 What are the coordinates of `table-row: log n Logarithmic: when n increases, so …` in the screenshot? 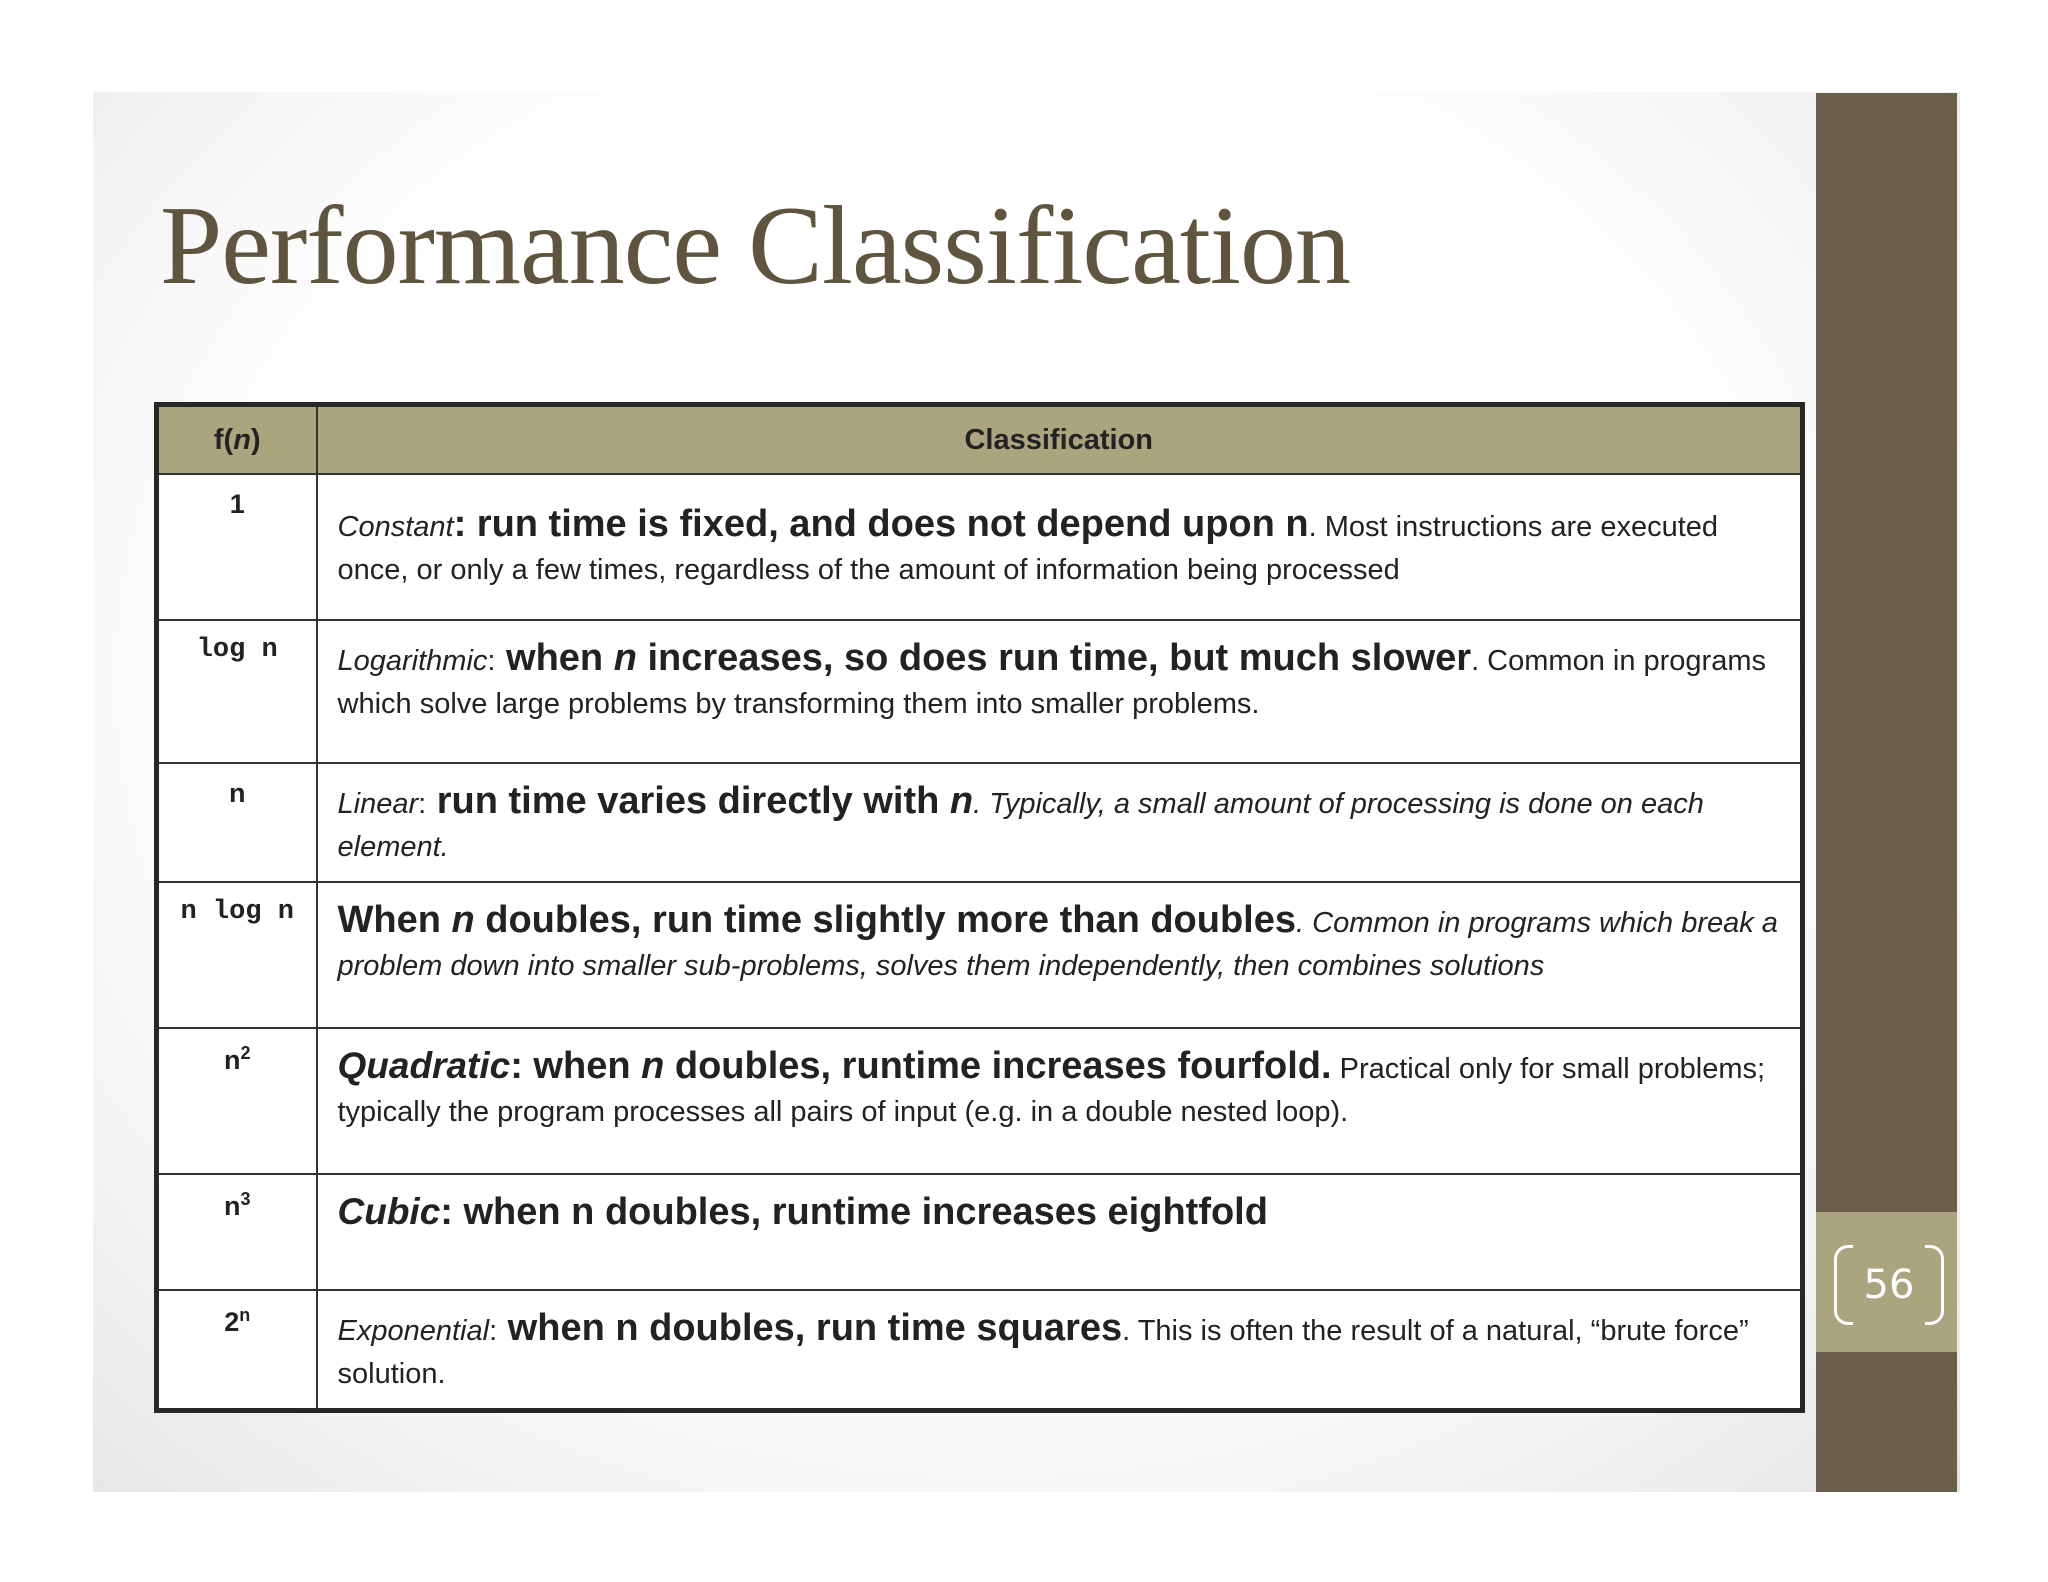 It's located at (979, 691).